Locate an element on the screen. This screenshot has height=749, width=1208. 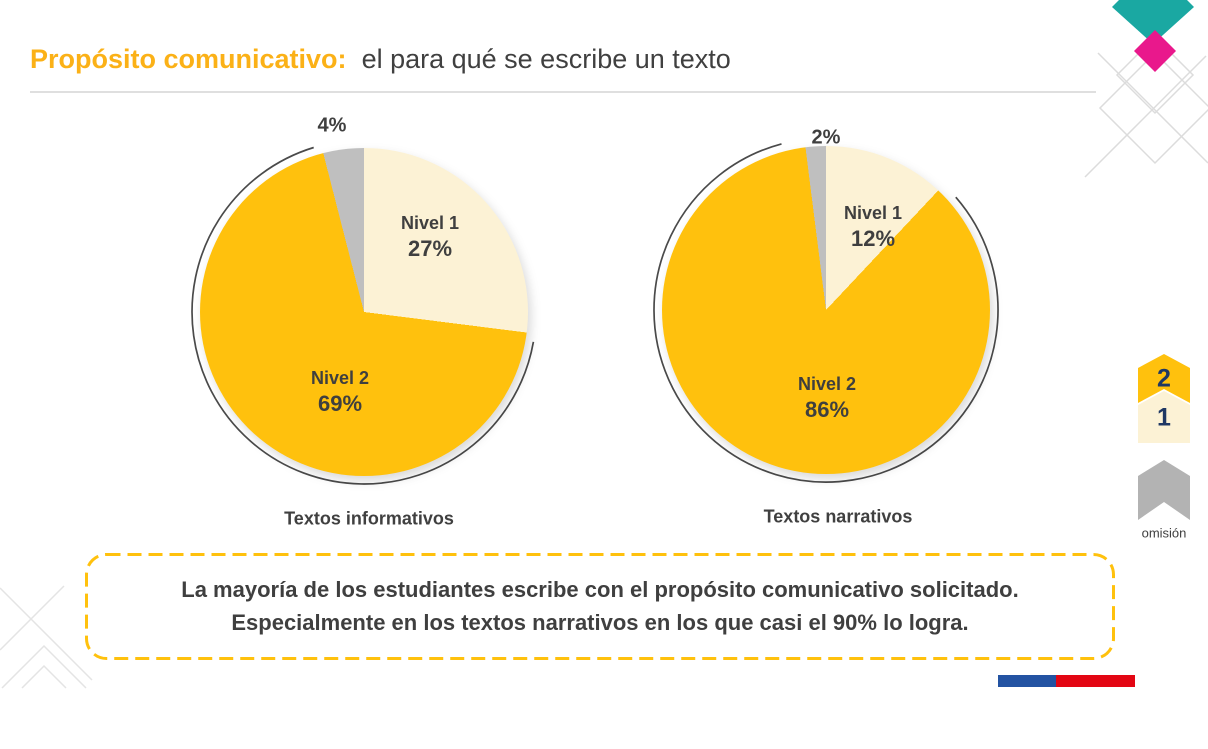
pie-caption-narrativos: Textos narrativos is located at coordinates (838, 516).